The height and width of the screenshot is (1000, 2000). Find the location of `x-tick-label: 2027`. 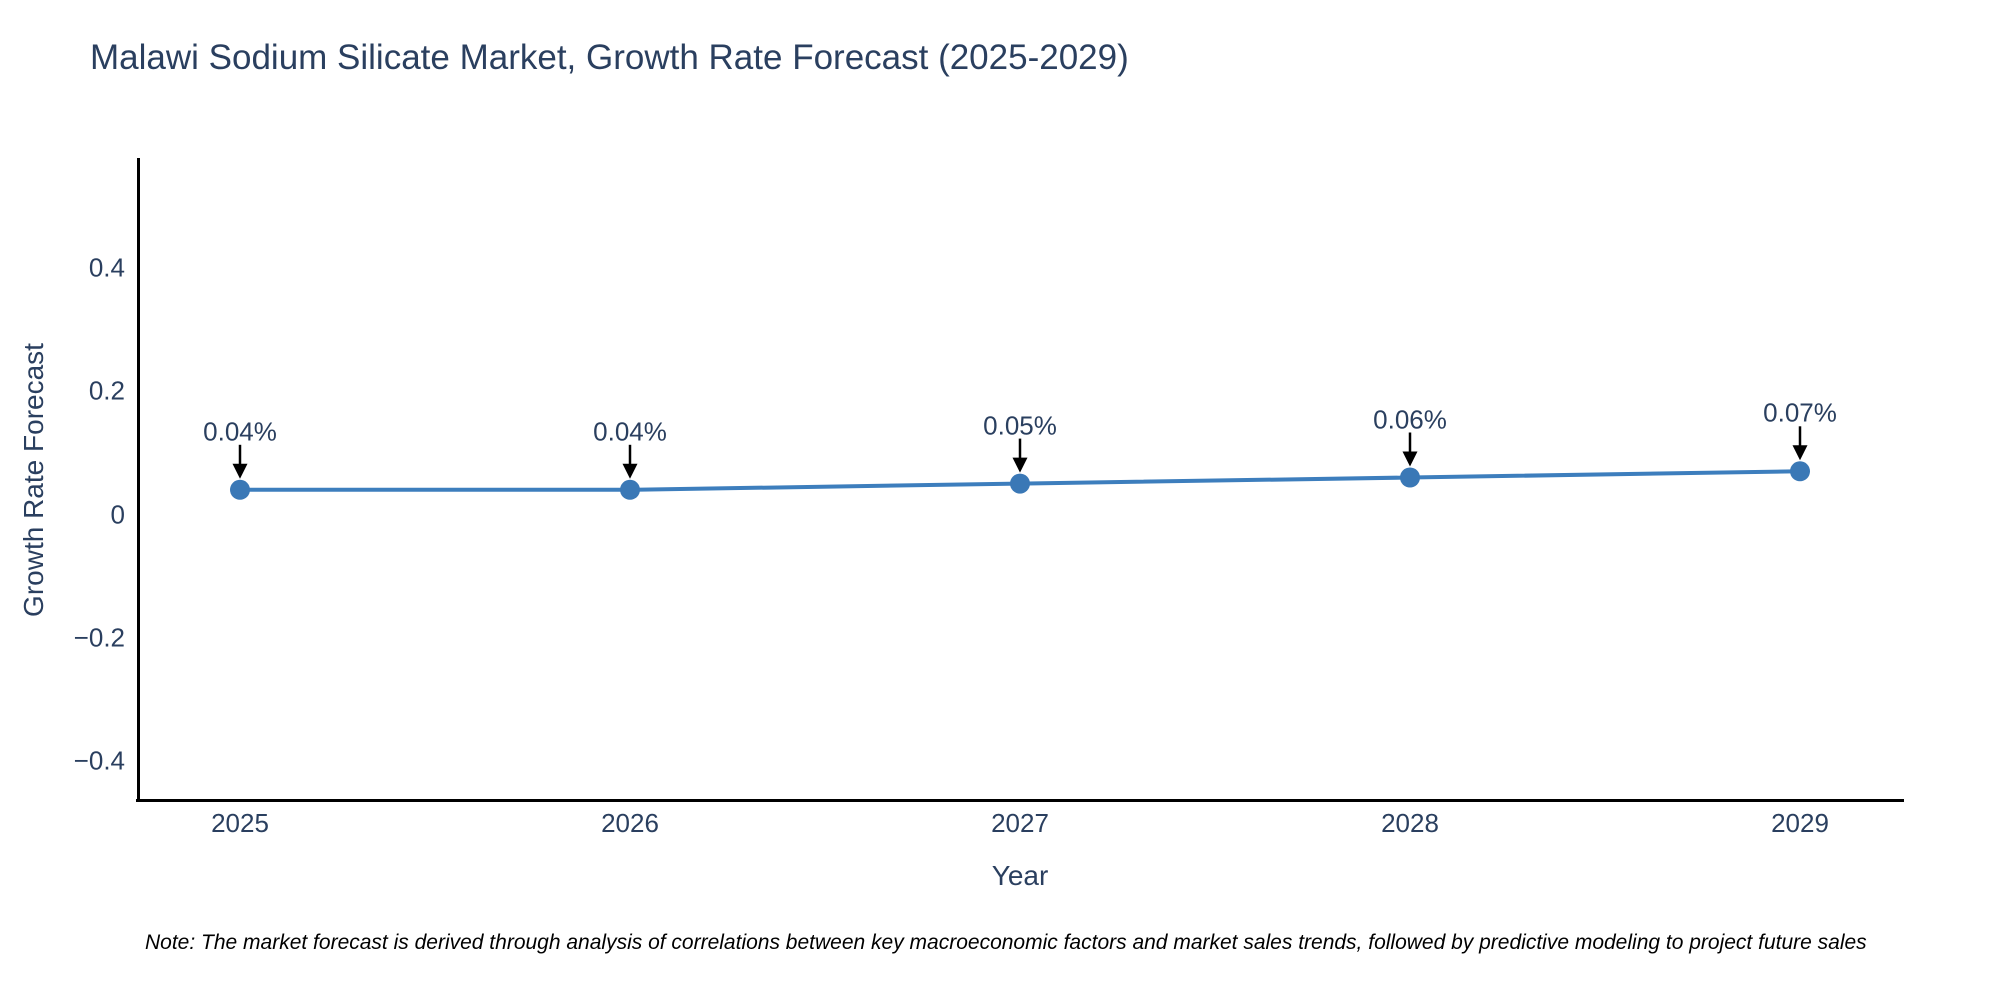

x-tick-label: 2027 is located at coordinates (1020, 823).